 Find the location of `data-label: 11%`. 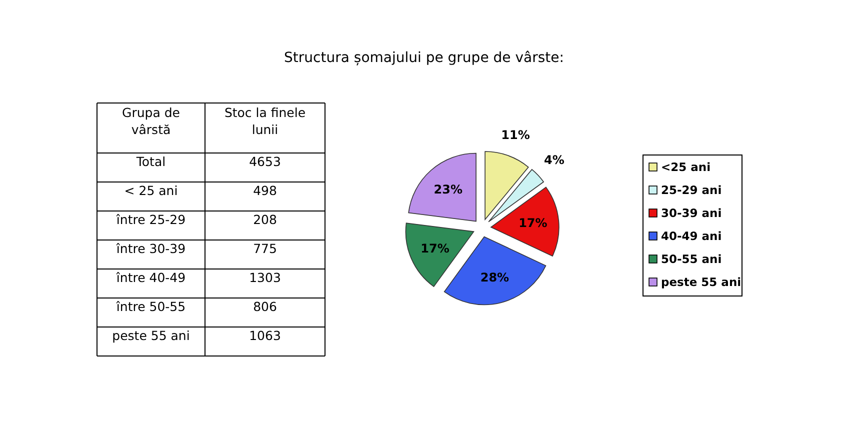

data-label: 11% is located at coordinates (515, 135).